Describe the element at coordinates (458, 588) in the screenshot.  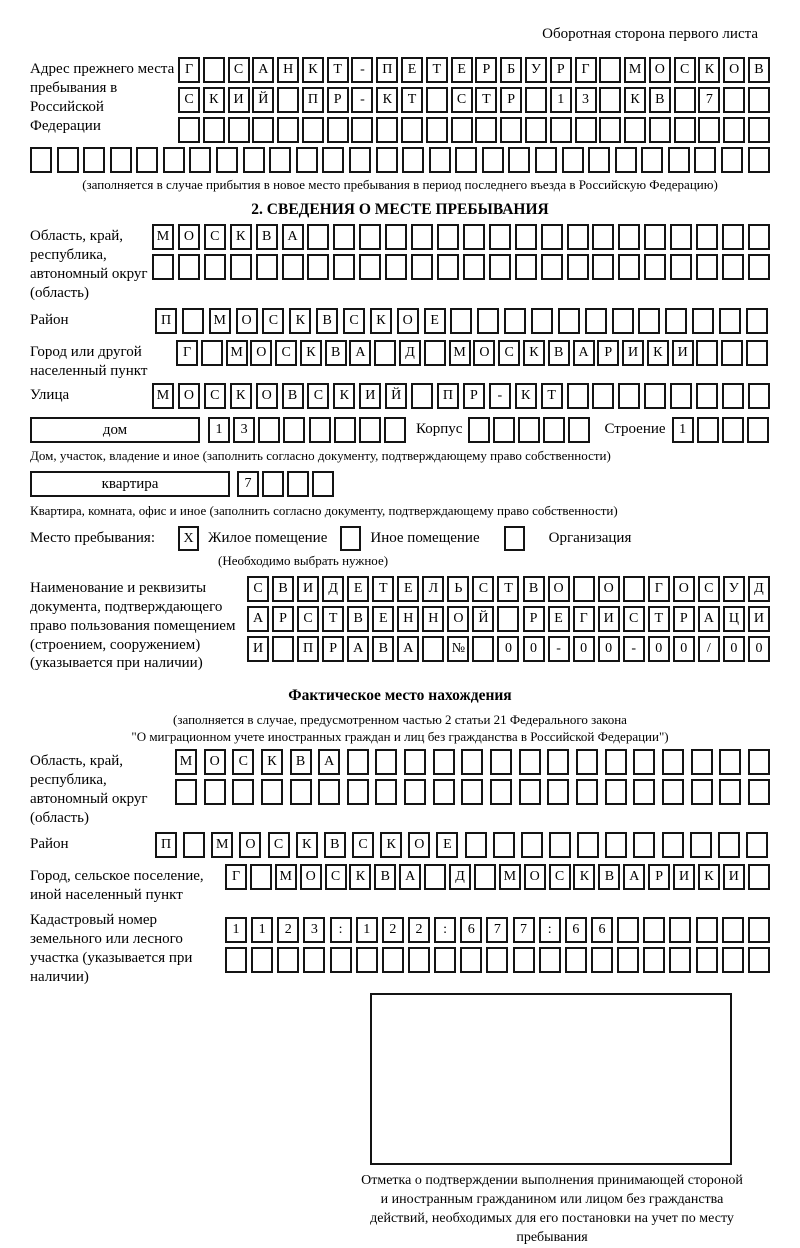
I see `char-cell: Ь` at that location.